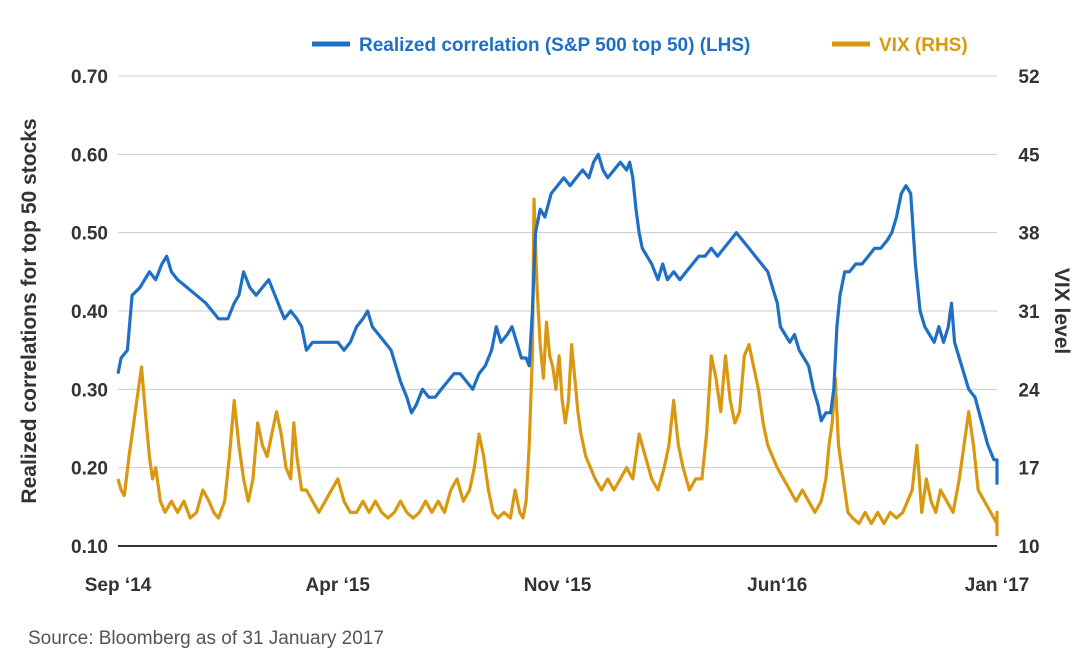 The image size is (1080, 669). What do you see at coordinates (206, 638) in the screenshot?
I see `source-note: Source: Bloomberg as of 31 January 2017` at bounding box center [206, 638].